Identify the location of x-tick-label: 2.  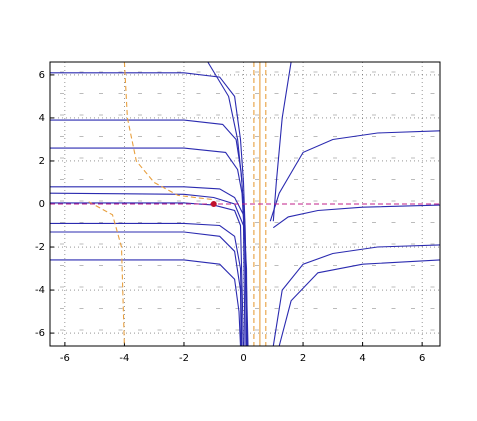
(303, 358).